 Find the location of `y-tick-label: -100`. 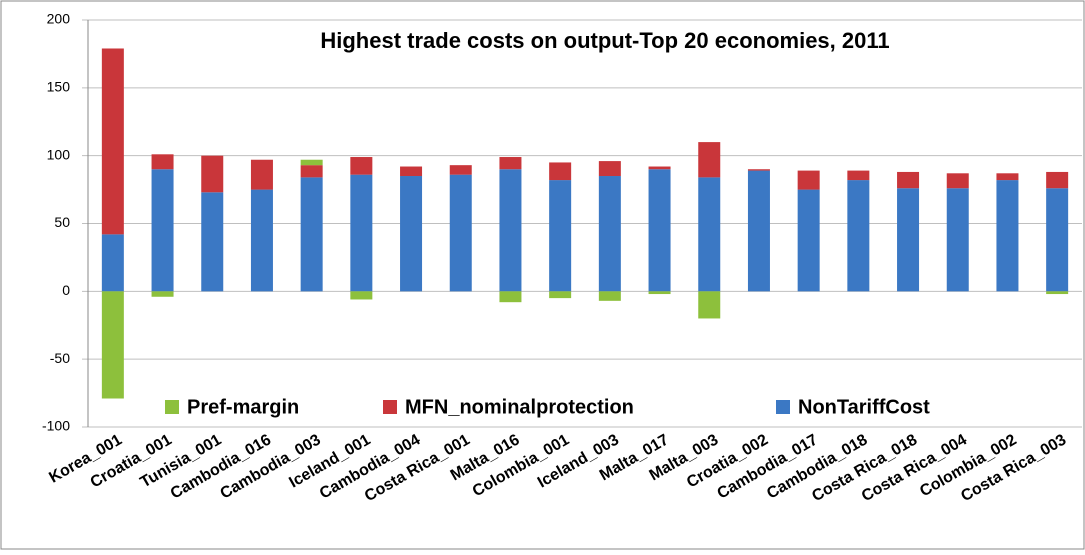

y-tick-label: -100 is located at coordinates (56, 426).